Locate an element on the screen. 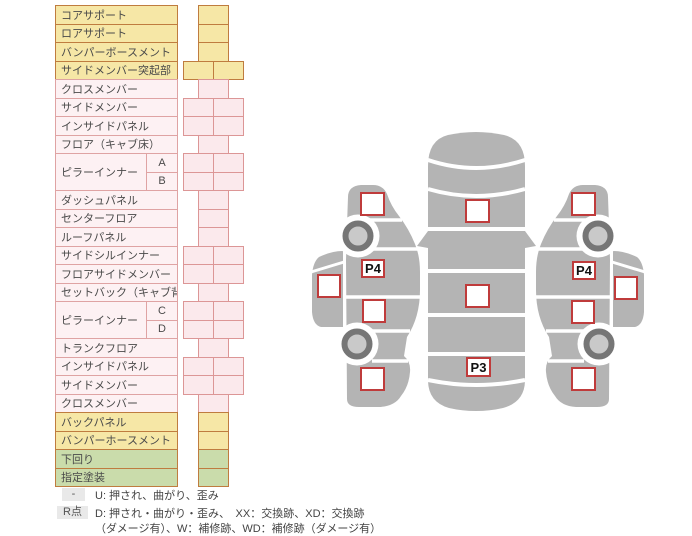 The image size is (692, 536). damage-marker-p3: P3 is located at coordinates (478, 367).